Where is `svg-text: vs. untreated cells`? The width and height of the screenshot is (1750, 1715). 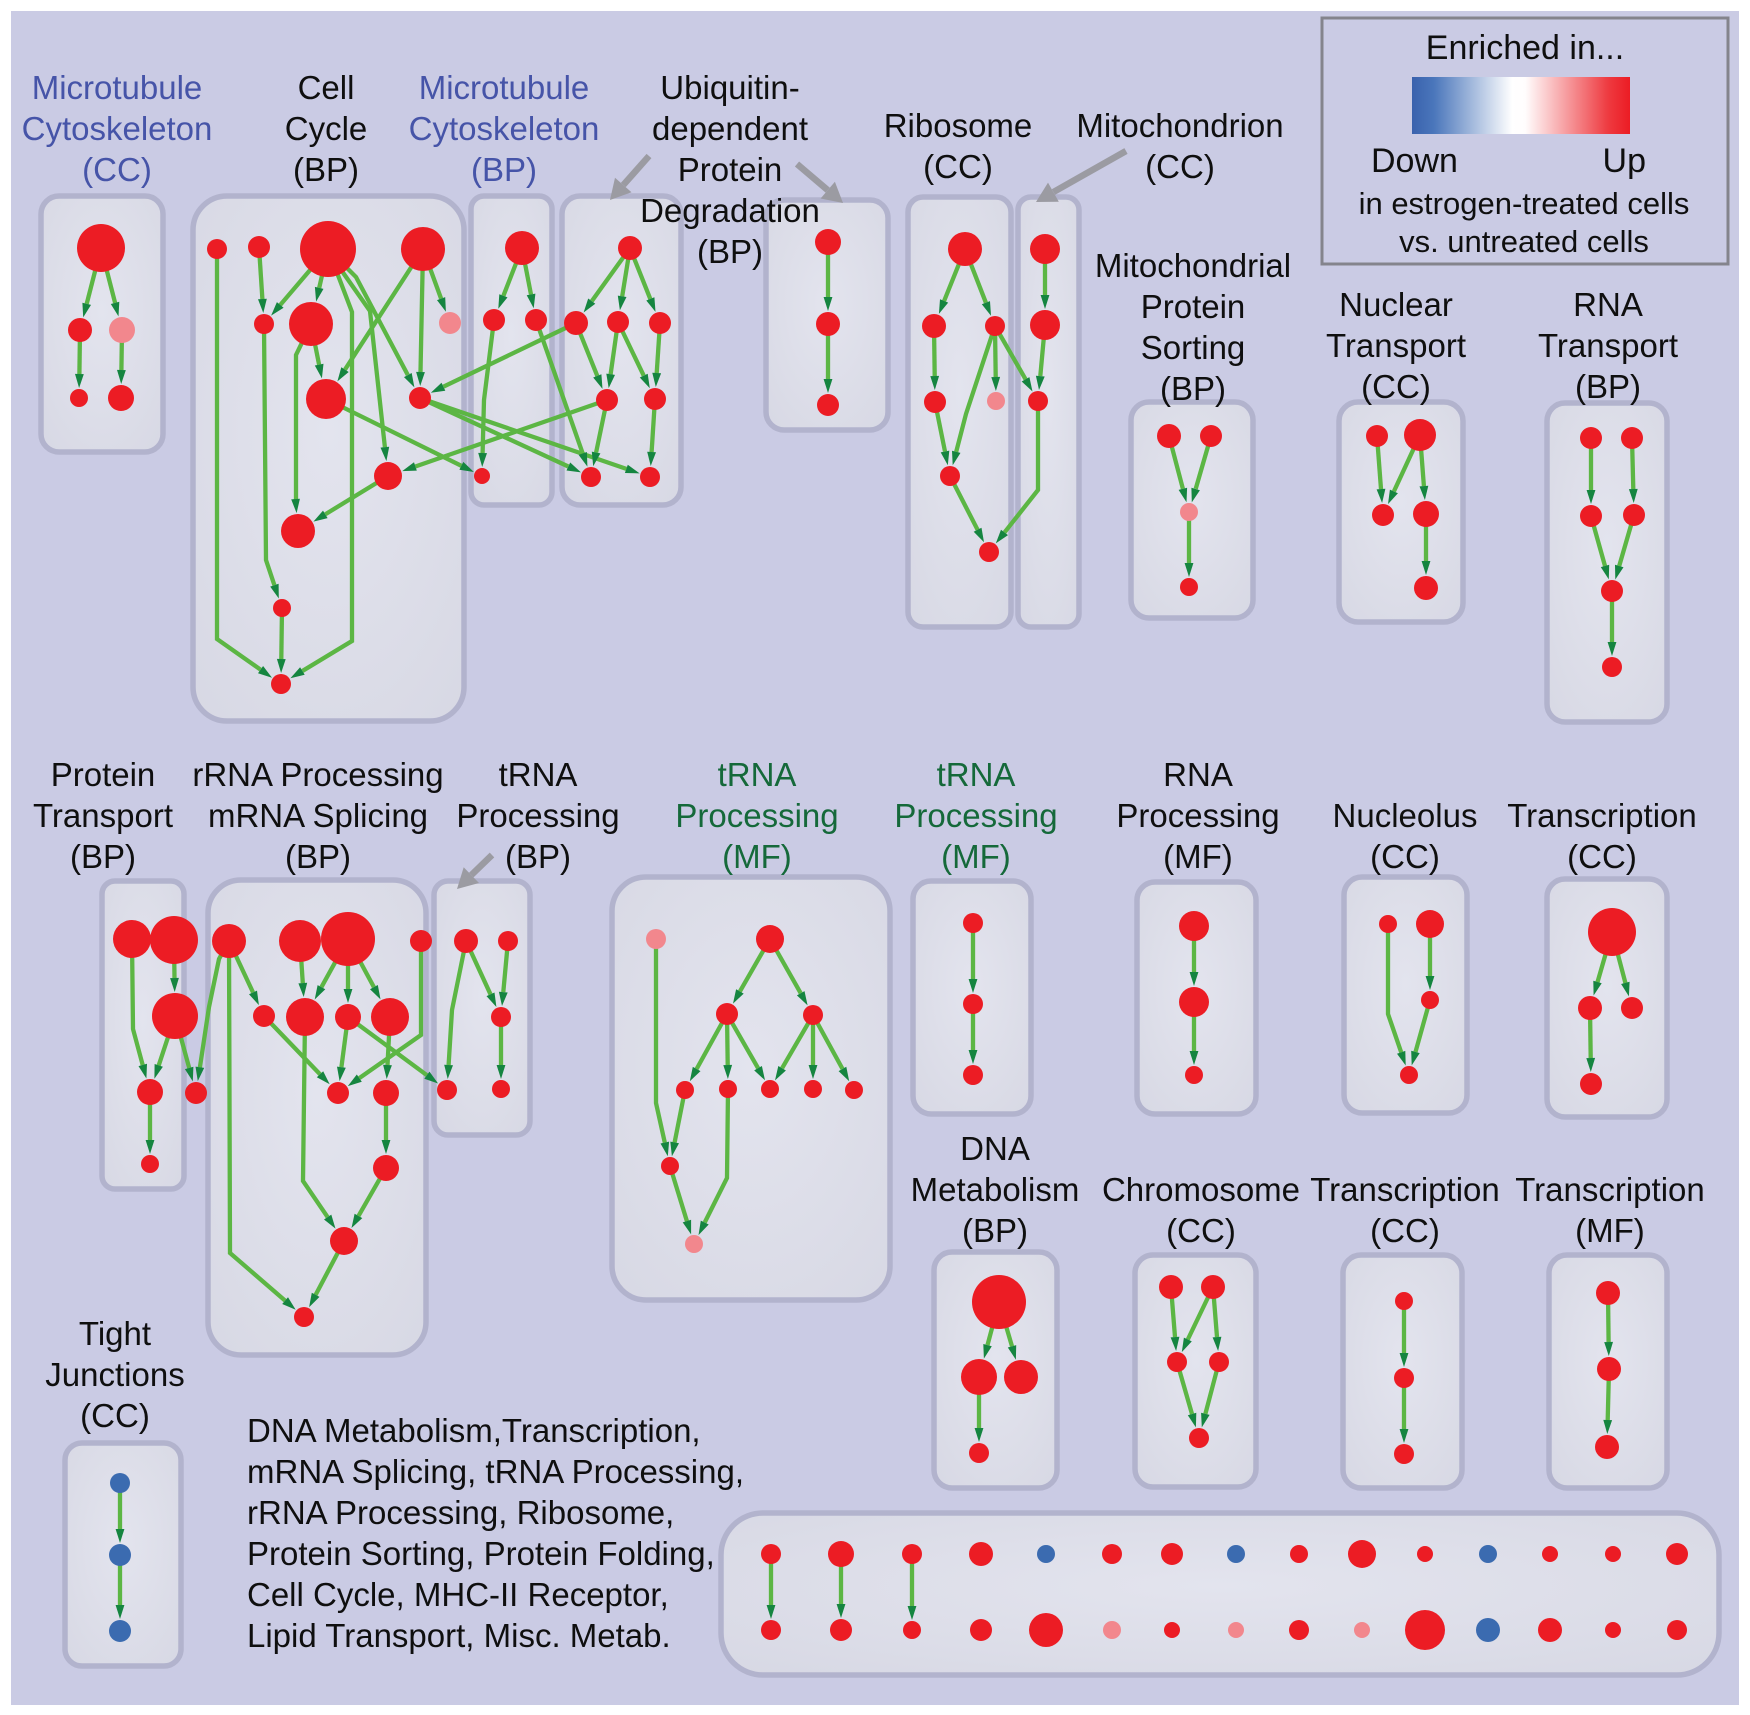 svg-text: vs. untreated cells is located at coordinates (1524, 241).